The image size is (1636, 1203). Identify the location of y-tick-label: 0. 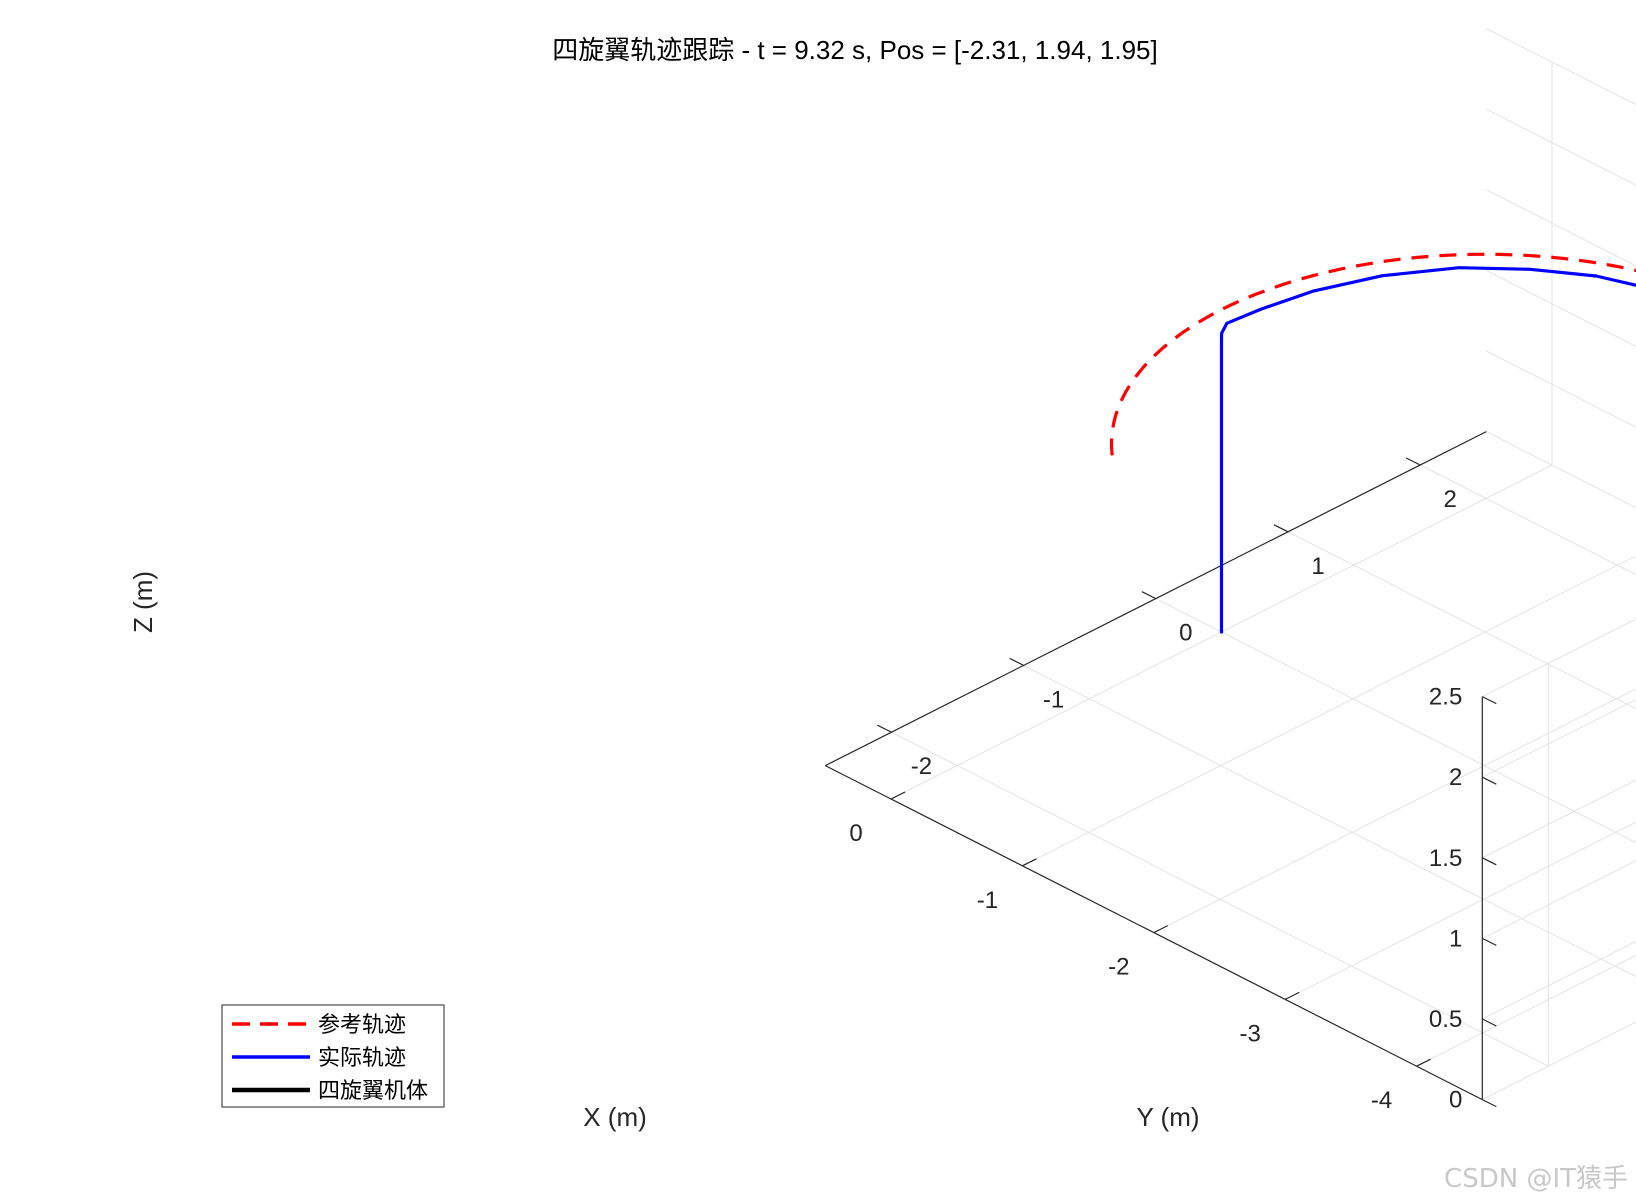
(1185, 633).